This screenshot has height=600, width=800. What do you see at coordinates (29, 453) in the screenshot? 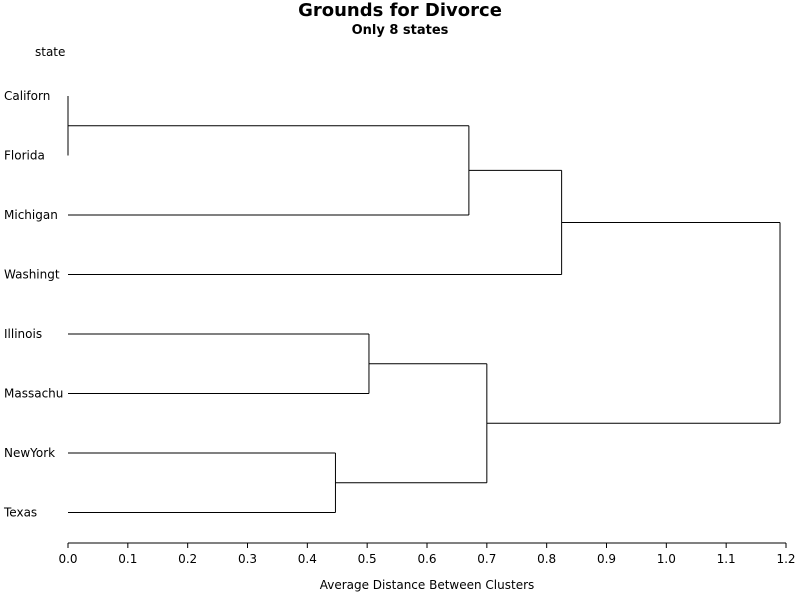
I see `leaf-label-6: NewYork` at bounding box center [29, 453].